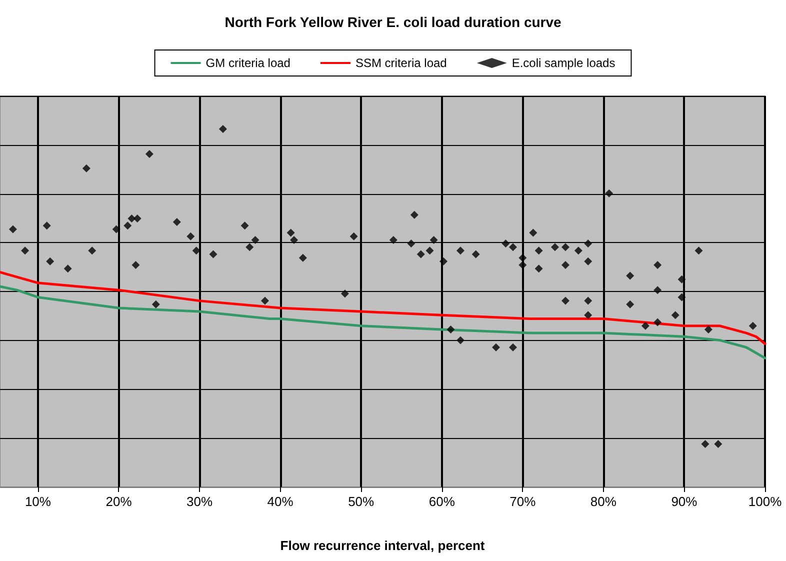 This screenshot has height=561, width=786. I want to click on legend-label: GM criteria load, so click(248, 63).